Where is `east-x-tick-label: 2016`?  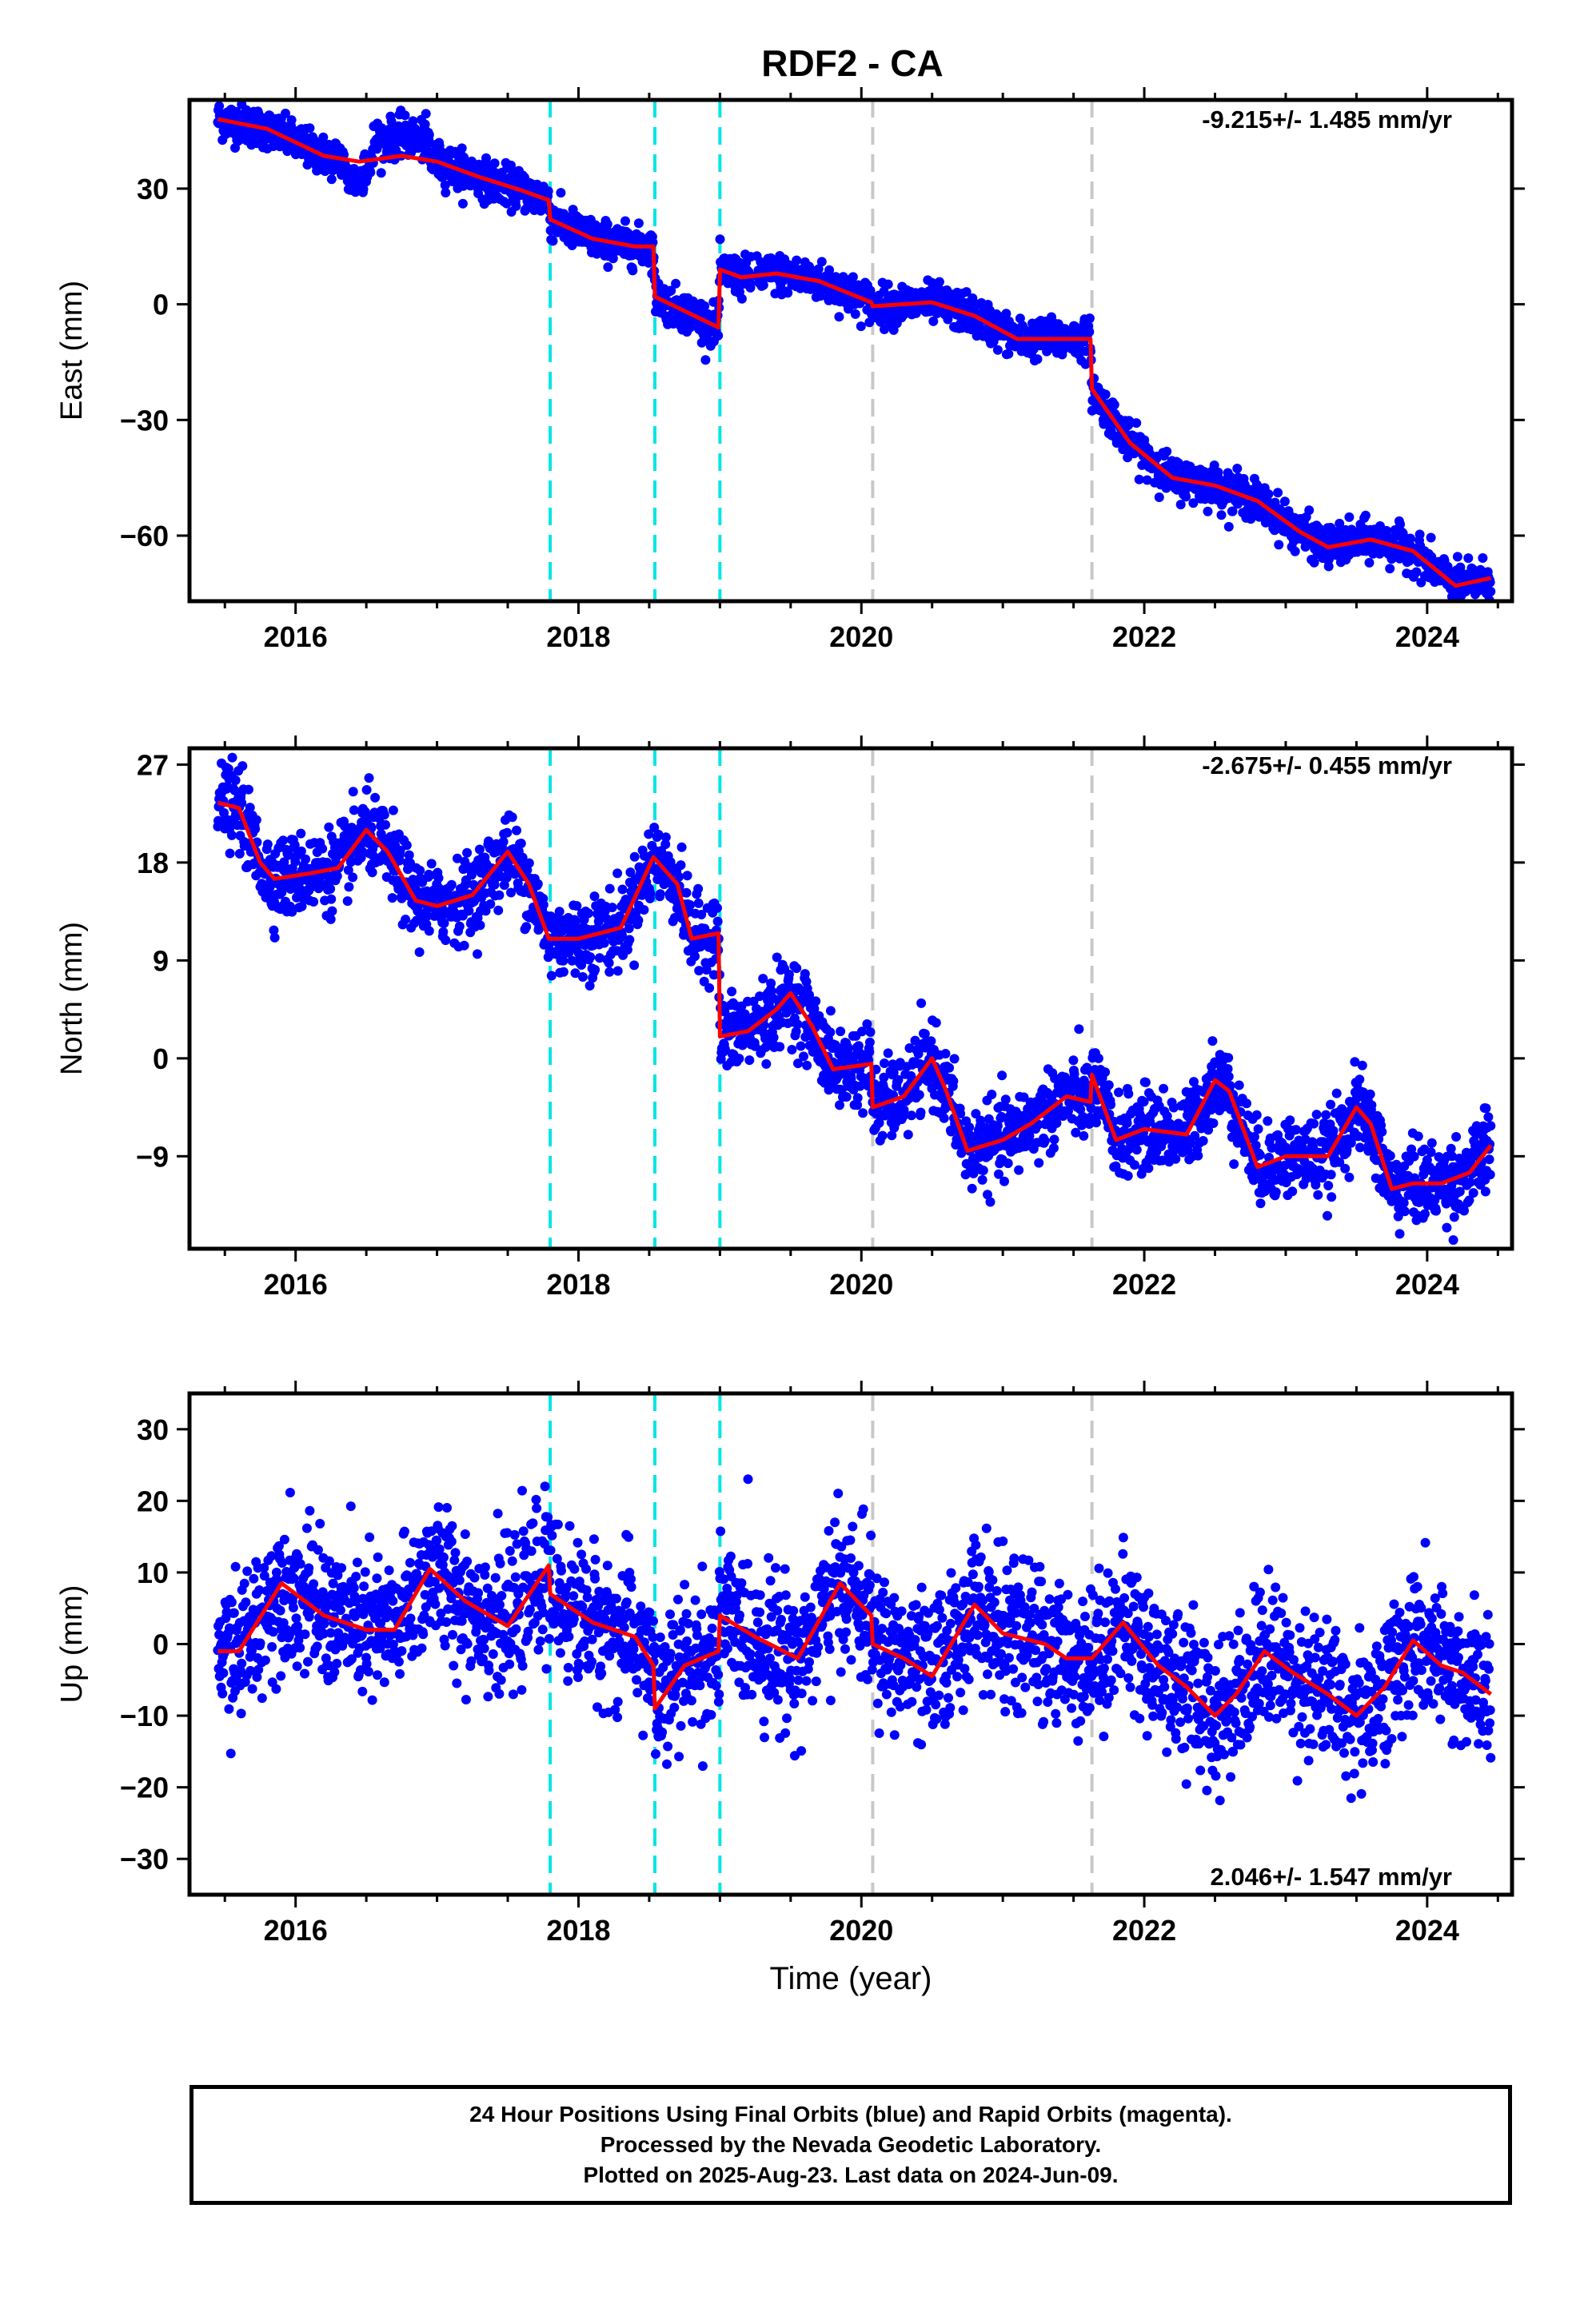
east-x-tick-label: 2016 is located at coordinates (296, 637).